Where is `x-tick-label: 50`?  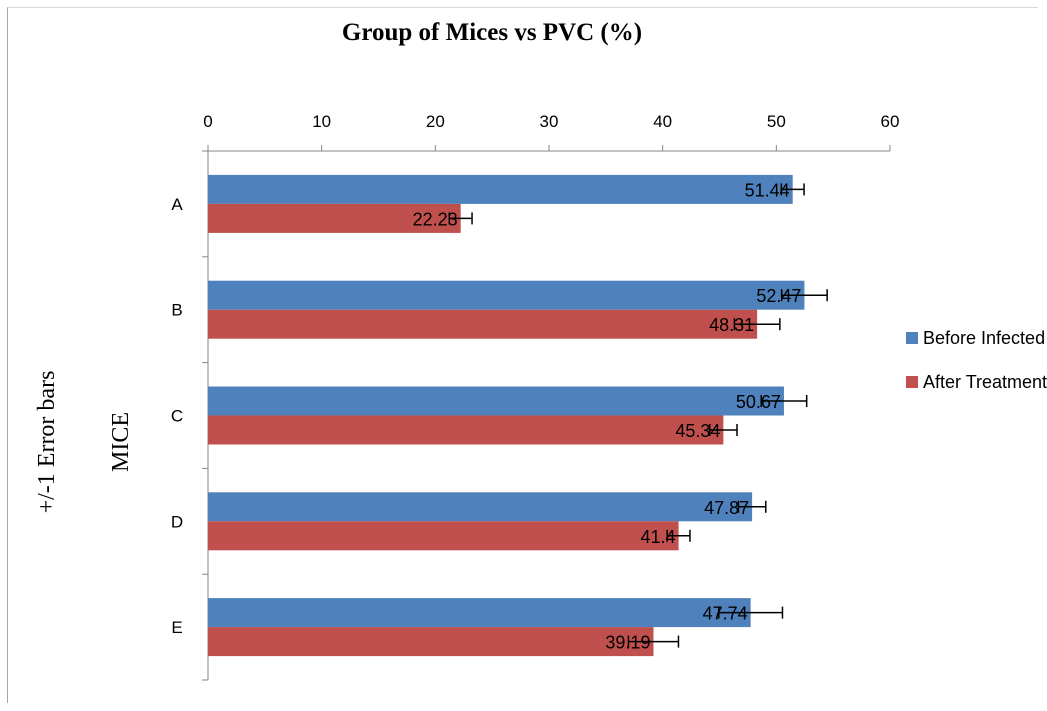 x-tick-label: 50 is located at coordinates (776, 121).